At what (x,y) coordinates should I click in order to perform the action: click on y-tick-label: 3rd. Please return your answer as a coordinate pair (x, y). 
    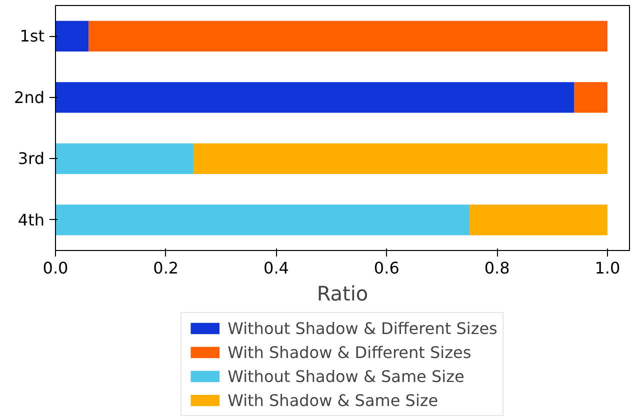
    Looking at the image, I should click on (31, 158).